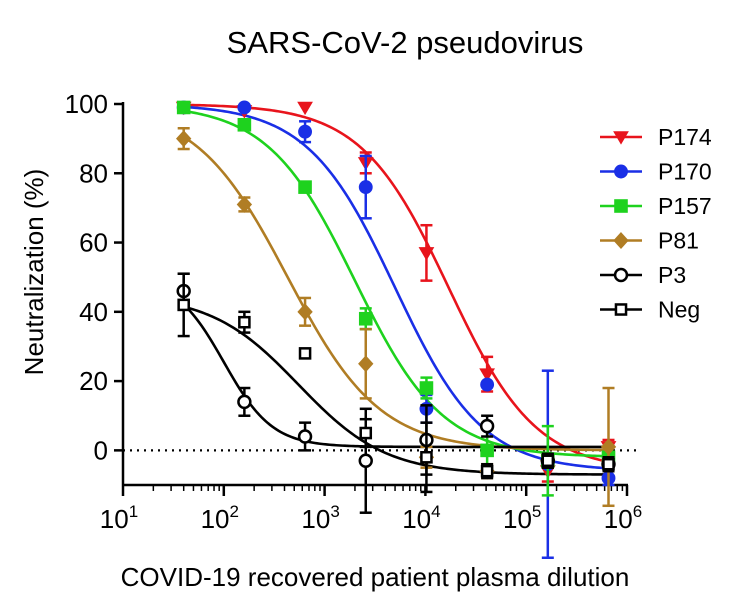  Describe the element at coordinates (621, 171) in the screenshot. I see `legend-marker-p170` at that location.